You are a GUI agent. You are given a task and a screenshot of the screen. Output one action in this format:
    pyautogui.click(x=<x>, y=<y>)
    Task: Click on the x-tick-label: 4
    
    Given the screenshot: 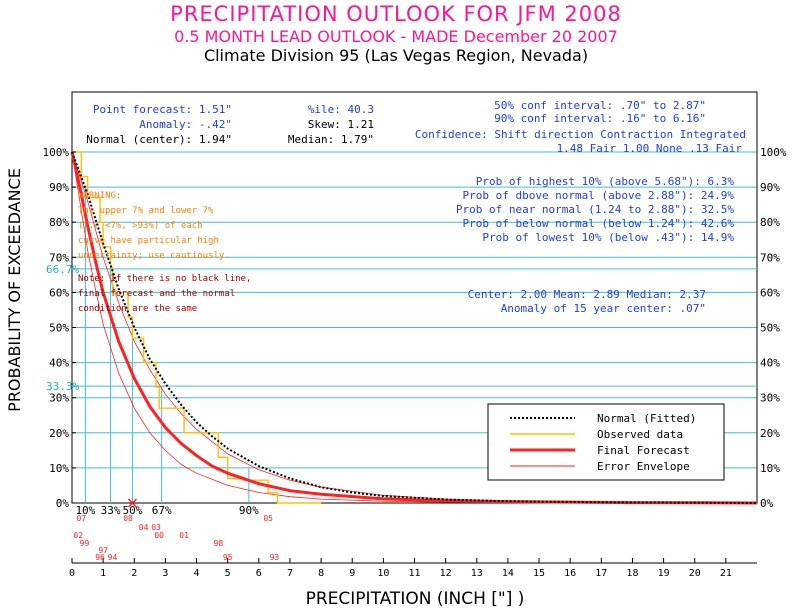 What is the action you would take?
    pyautogui.click(x=197, y=573)
    